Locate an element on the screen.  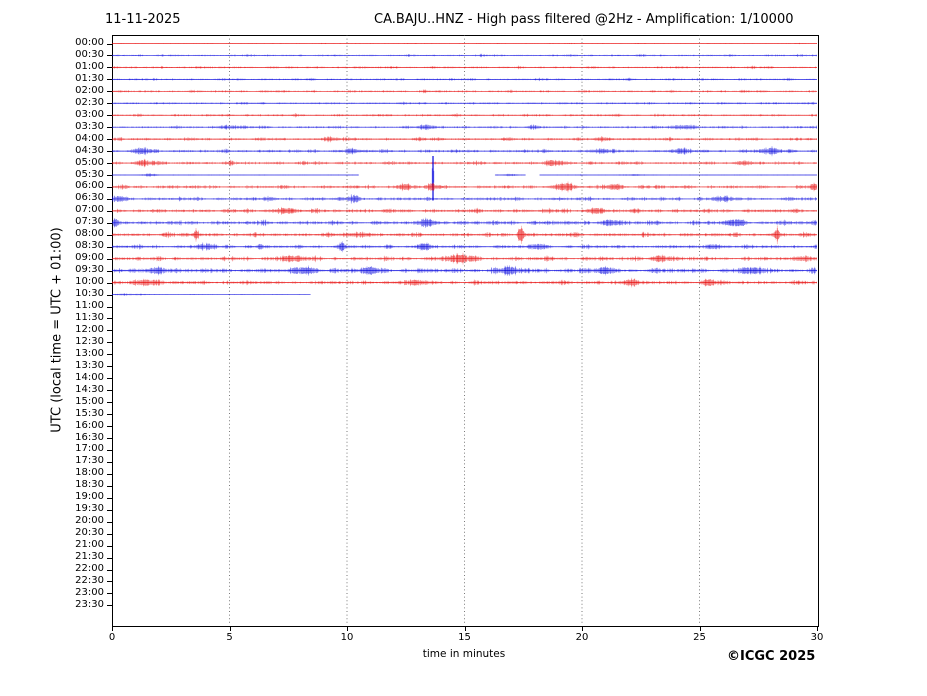
y-tick-label: 20:30 is located at coordinates (89, 533).